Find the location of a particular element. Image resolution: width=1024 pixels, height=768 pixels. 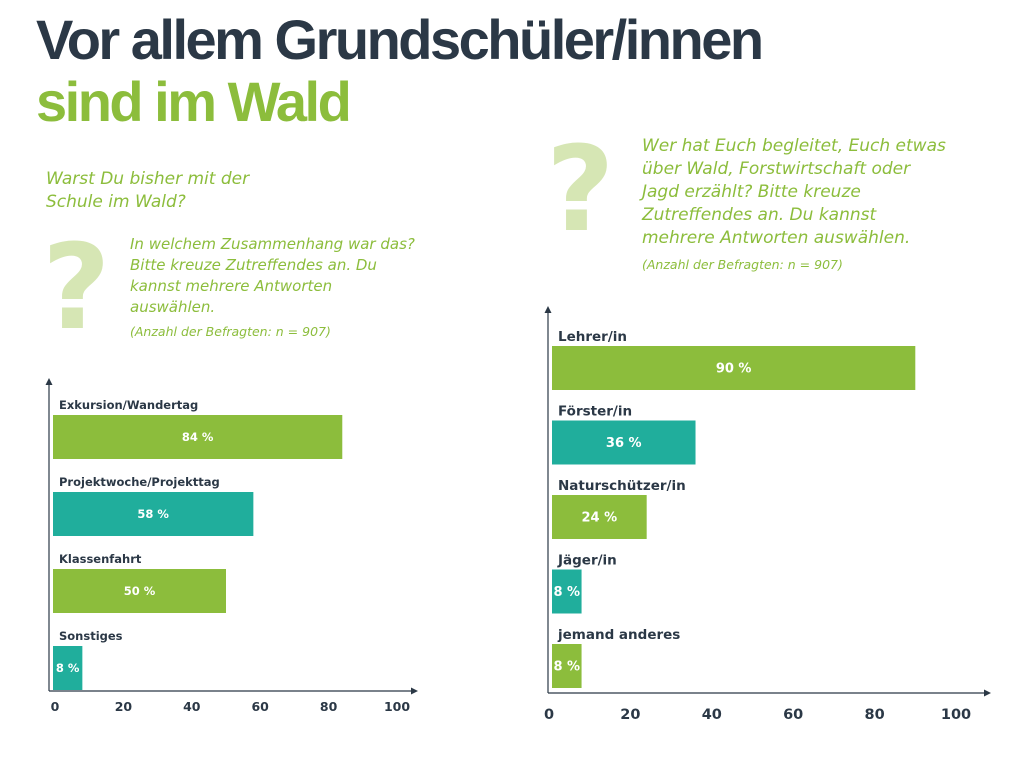

category-label: jemand anderes is located at coordinates (618, 635).